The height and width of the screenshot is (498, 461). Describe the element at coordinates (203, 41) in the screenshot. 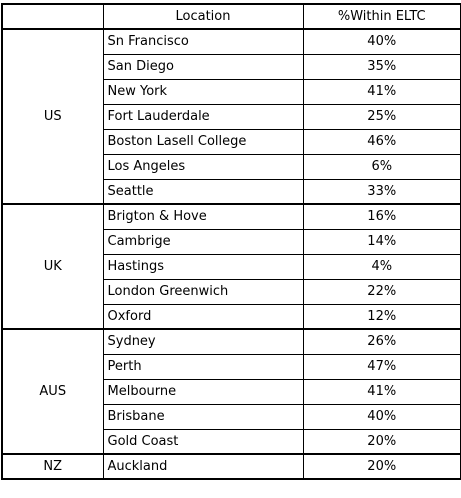

I see `location-cell: Sn Francisco` at that location.